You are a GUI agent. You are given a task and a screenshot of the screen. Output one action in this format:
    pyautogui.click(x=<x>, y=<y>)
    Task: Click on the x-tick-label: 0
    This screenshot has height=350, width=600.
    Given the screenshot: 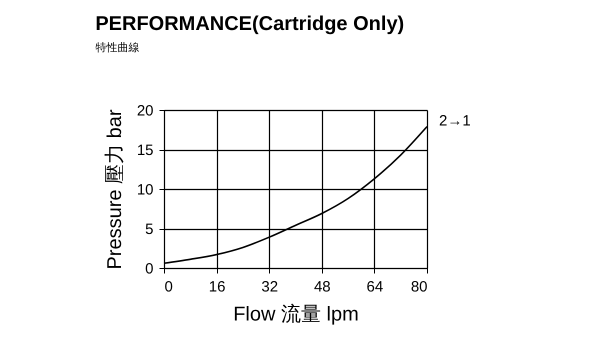 What is the action you would take?
    pyautogui.click(x=168, y=287)
    